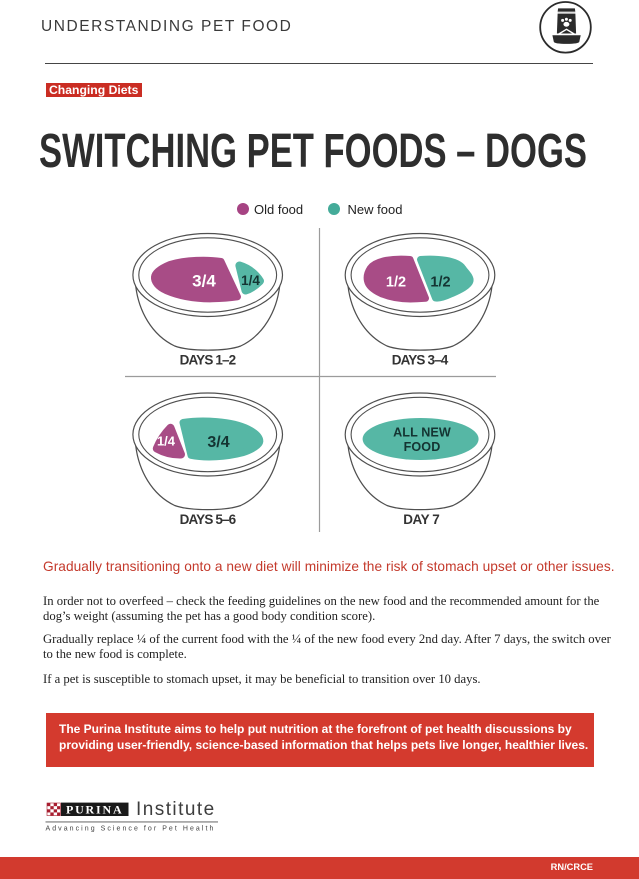 The width and height of the screenshot is (639, 879). Describe the element at coordinates (422, 447) in the screenshot. I see `svg-text: FOOD` at that location.